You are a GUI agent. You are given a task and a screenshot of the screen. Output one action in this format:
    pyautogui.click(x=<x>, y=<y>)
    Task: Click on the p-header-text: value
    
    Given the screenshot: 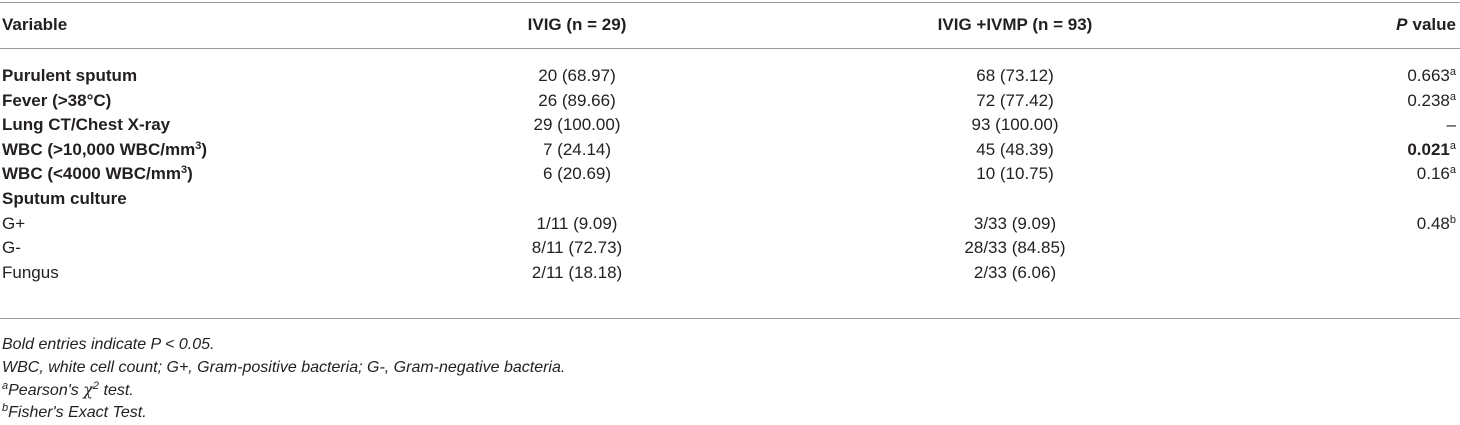 What is the action you would take?
    pyautogui.click(x=1434, y=24)
    